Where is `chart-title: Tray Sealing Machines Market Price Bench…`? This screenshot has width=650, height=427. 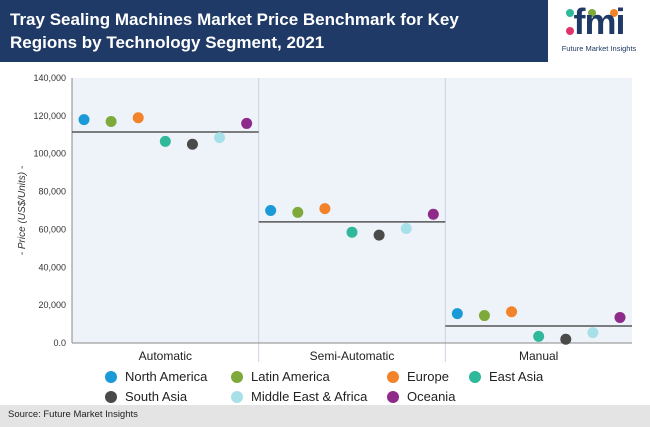 chart-title: Tray Sealing Machines Market Price Bench… is located at coordinates (234, 31).